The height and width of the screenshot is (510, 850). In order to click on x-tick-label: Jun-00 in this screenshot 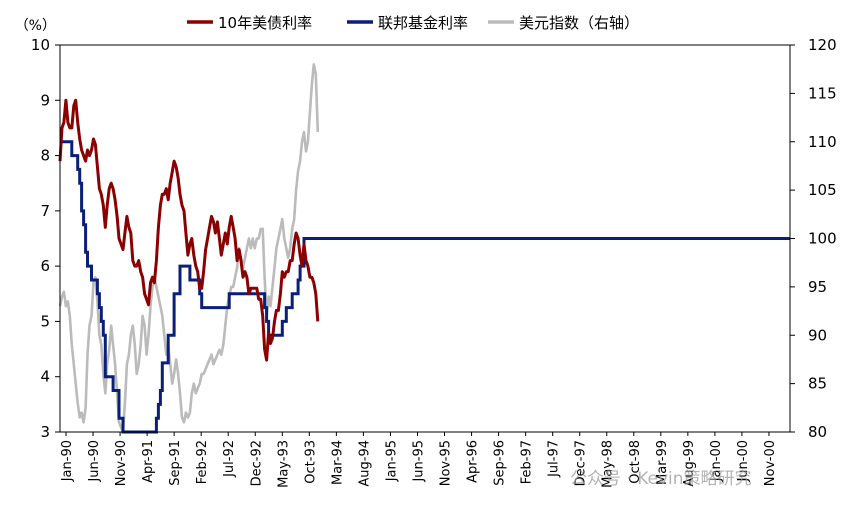, I will do `click(743, 461)`.